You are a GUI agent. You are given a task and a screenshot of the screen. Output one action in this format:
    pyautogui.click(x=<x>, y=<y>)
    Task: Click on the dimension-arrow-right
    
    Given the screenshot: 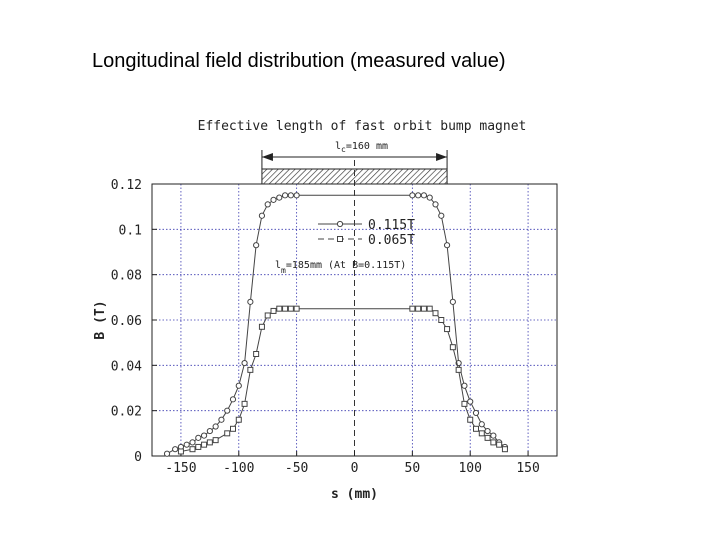 What is the action you would take?
    pyautogui.click(x=442, y=157)
    